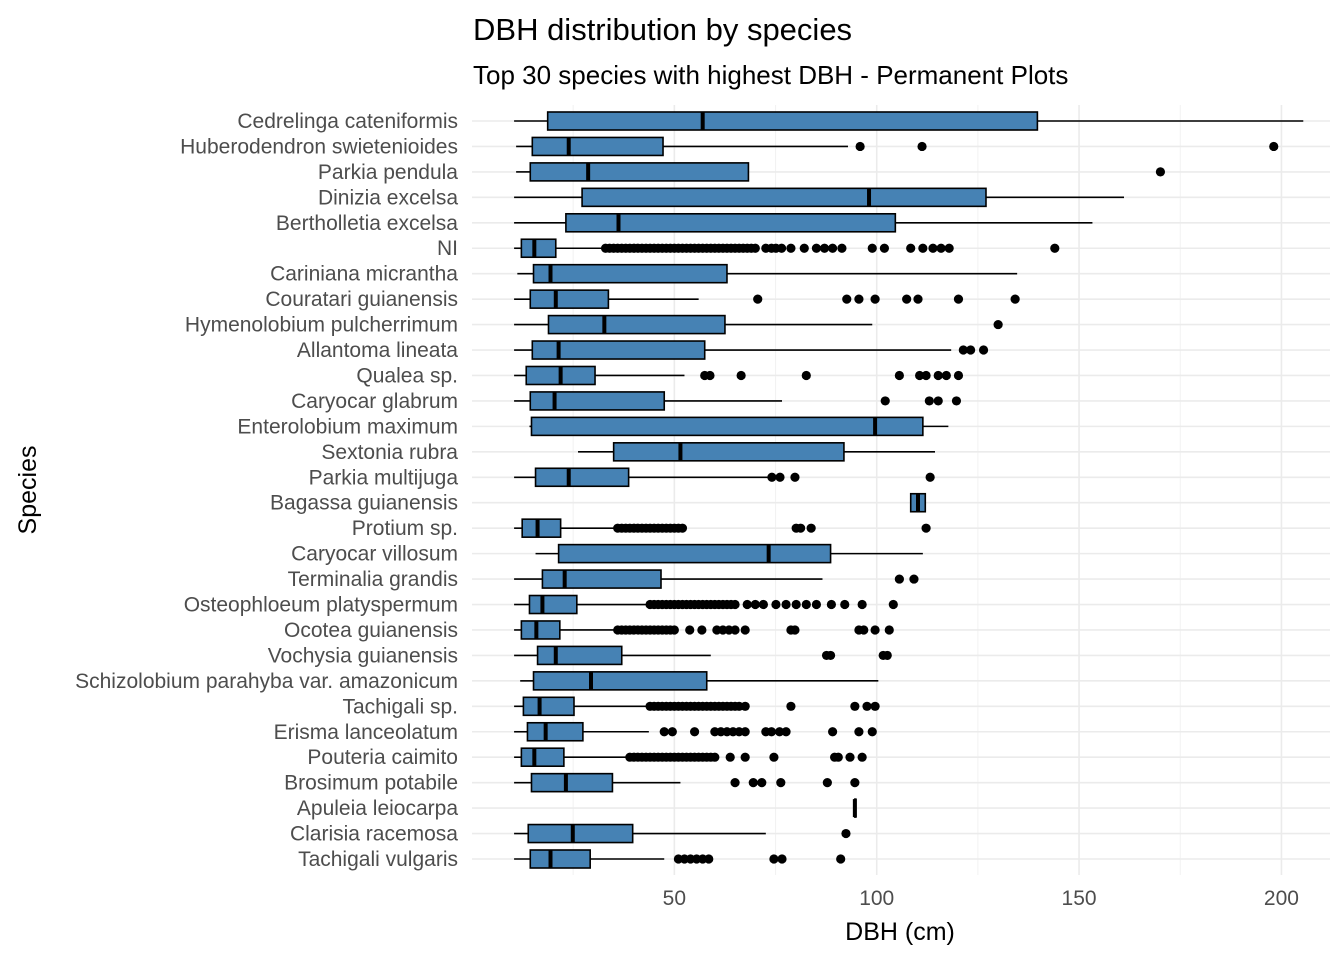  Describe the element at coordinates (876, 898) in the screenshot. I see `x-tick-label: 100` at that location.